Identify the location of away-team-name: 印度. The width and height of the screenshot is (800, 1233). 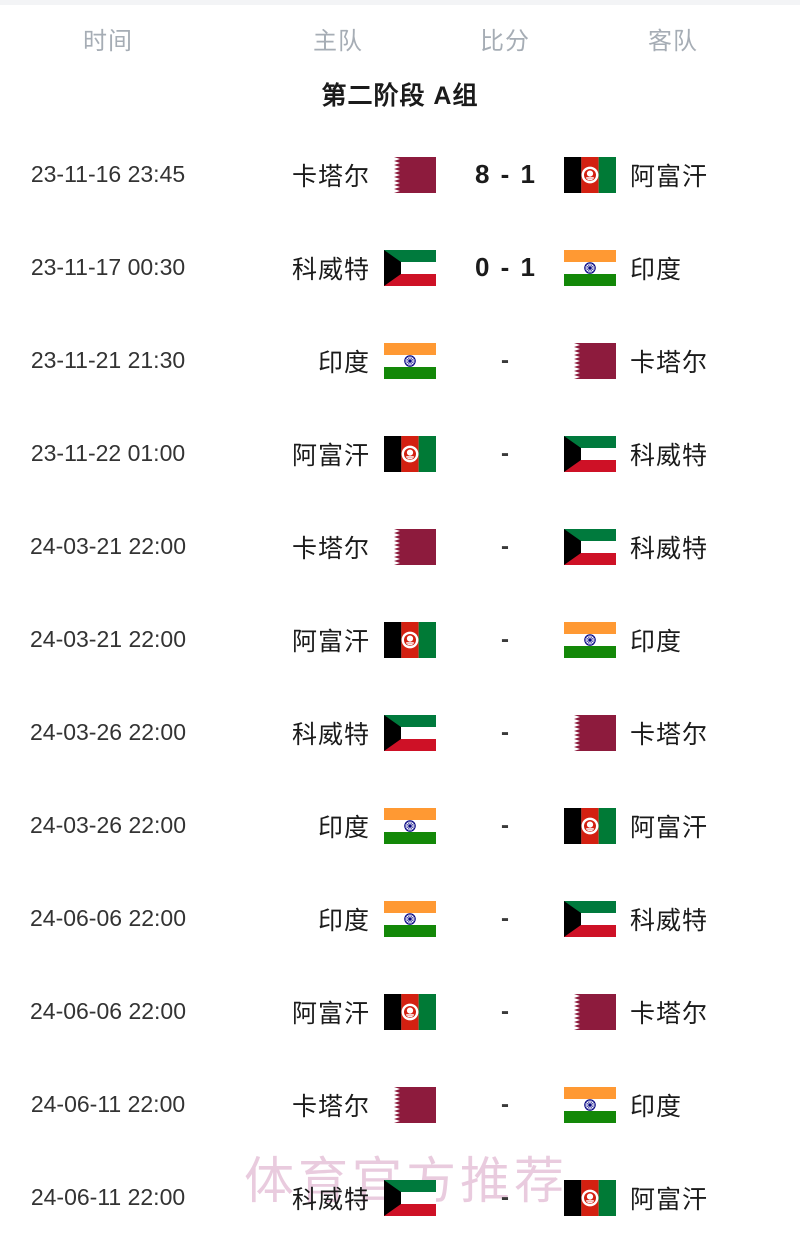
(656, 641).